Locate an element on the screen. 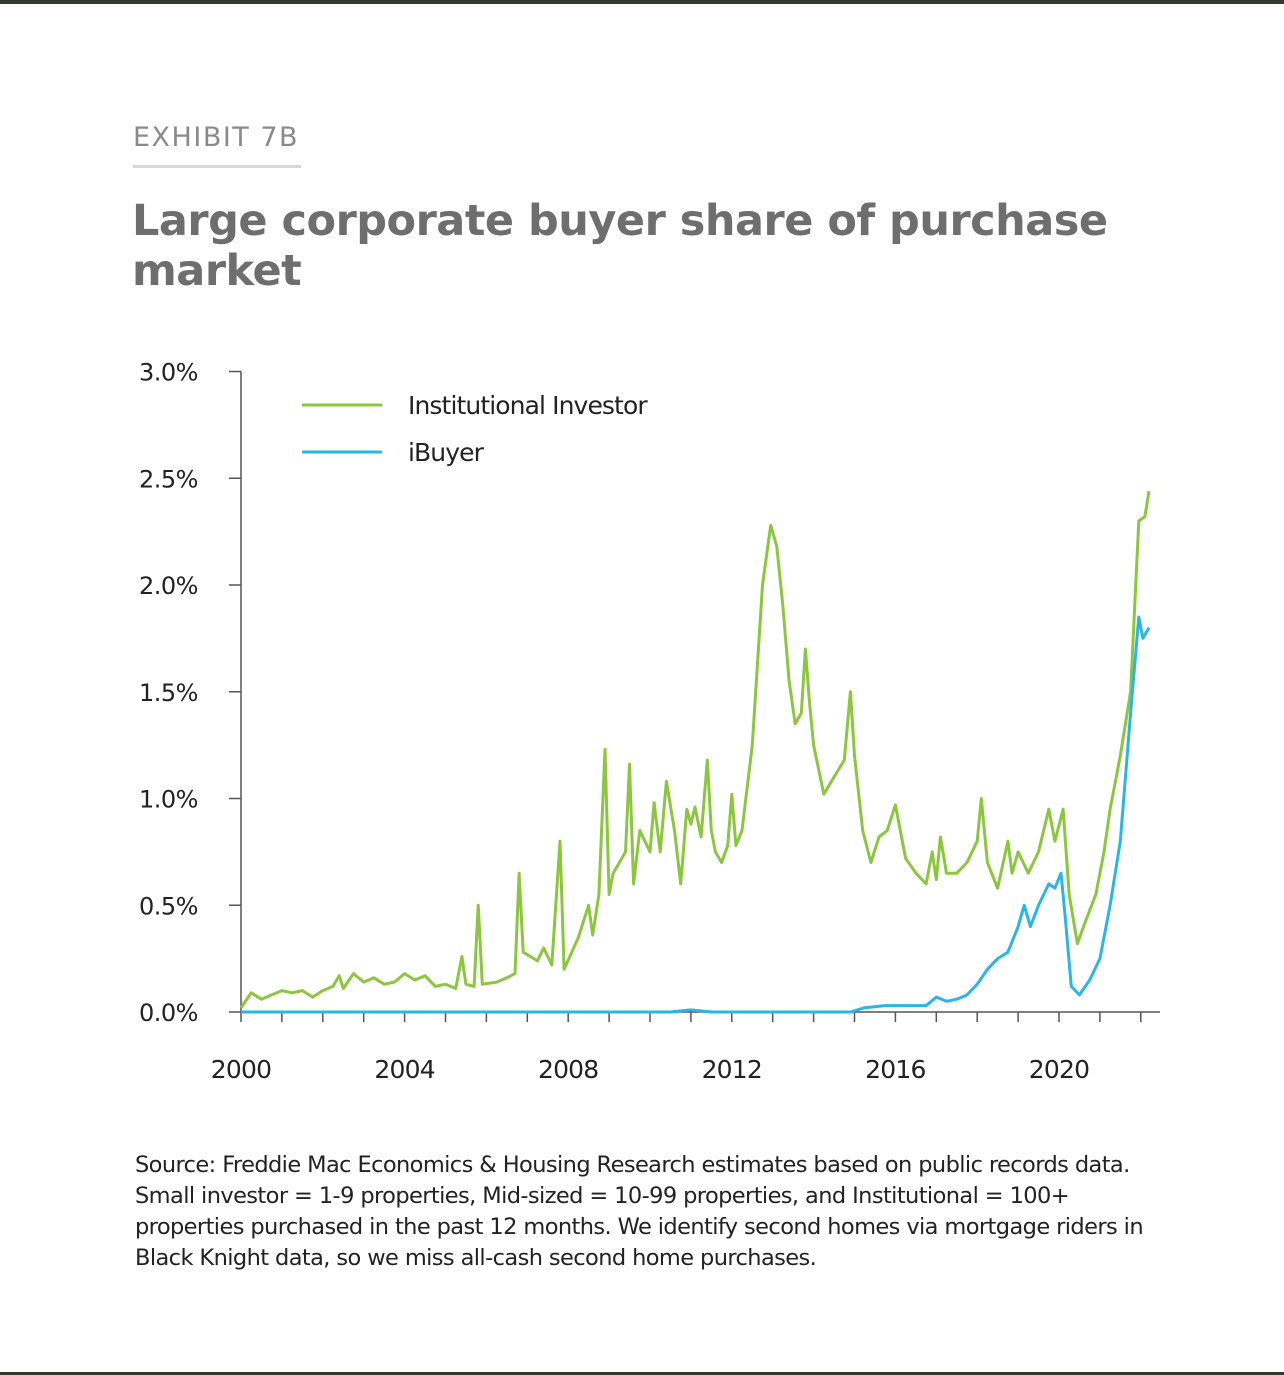  y-tick-label: 1.5% is located at coordinates (168, 693).